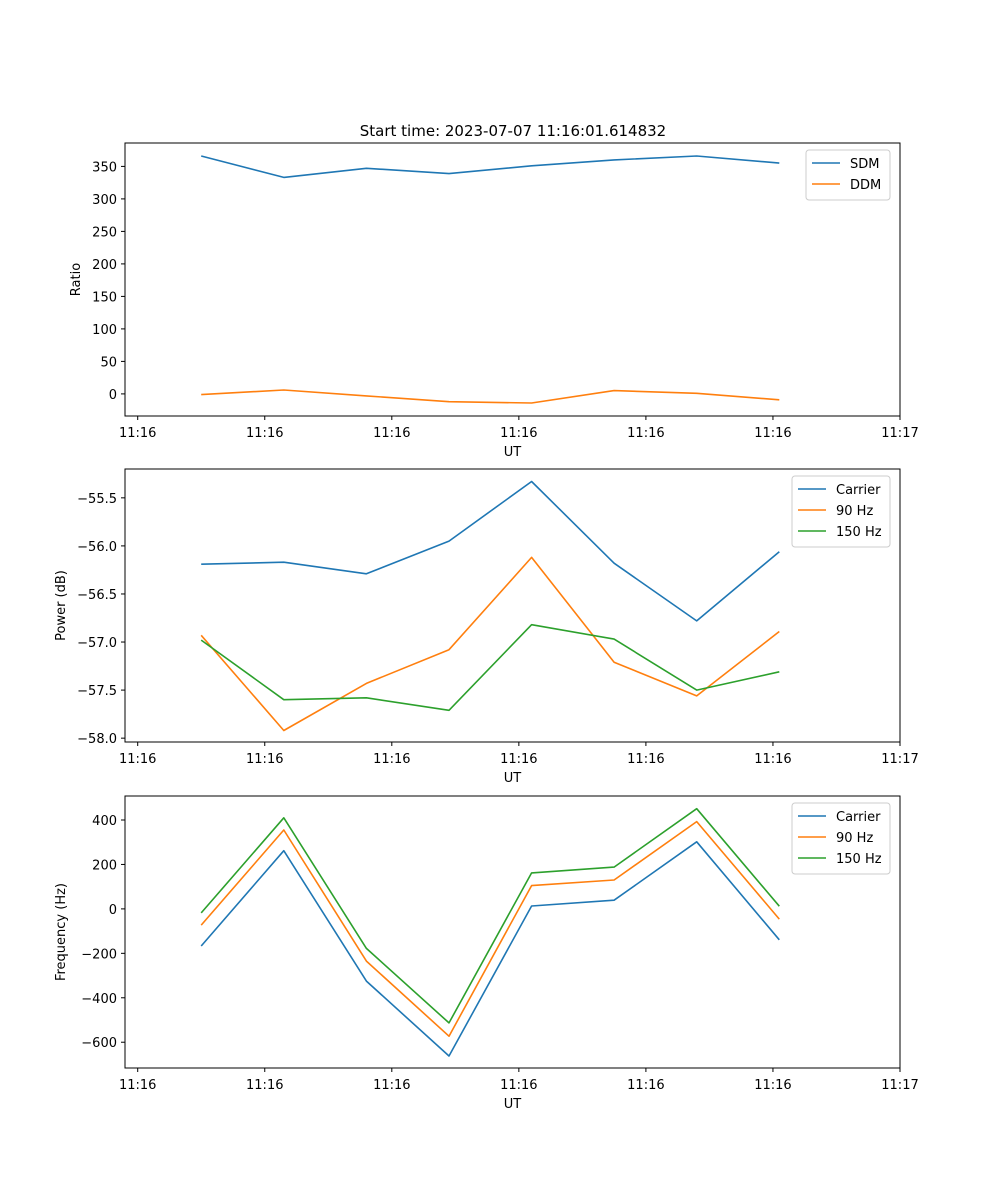 Image resolution: width=1000 pixels, height=1200 pixels. I want to click on ratio-y-tick-label: 100, so click(104, 330).